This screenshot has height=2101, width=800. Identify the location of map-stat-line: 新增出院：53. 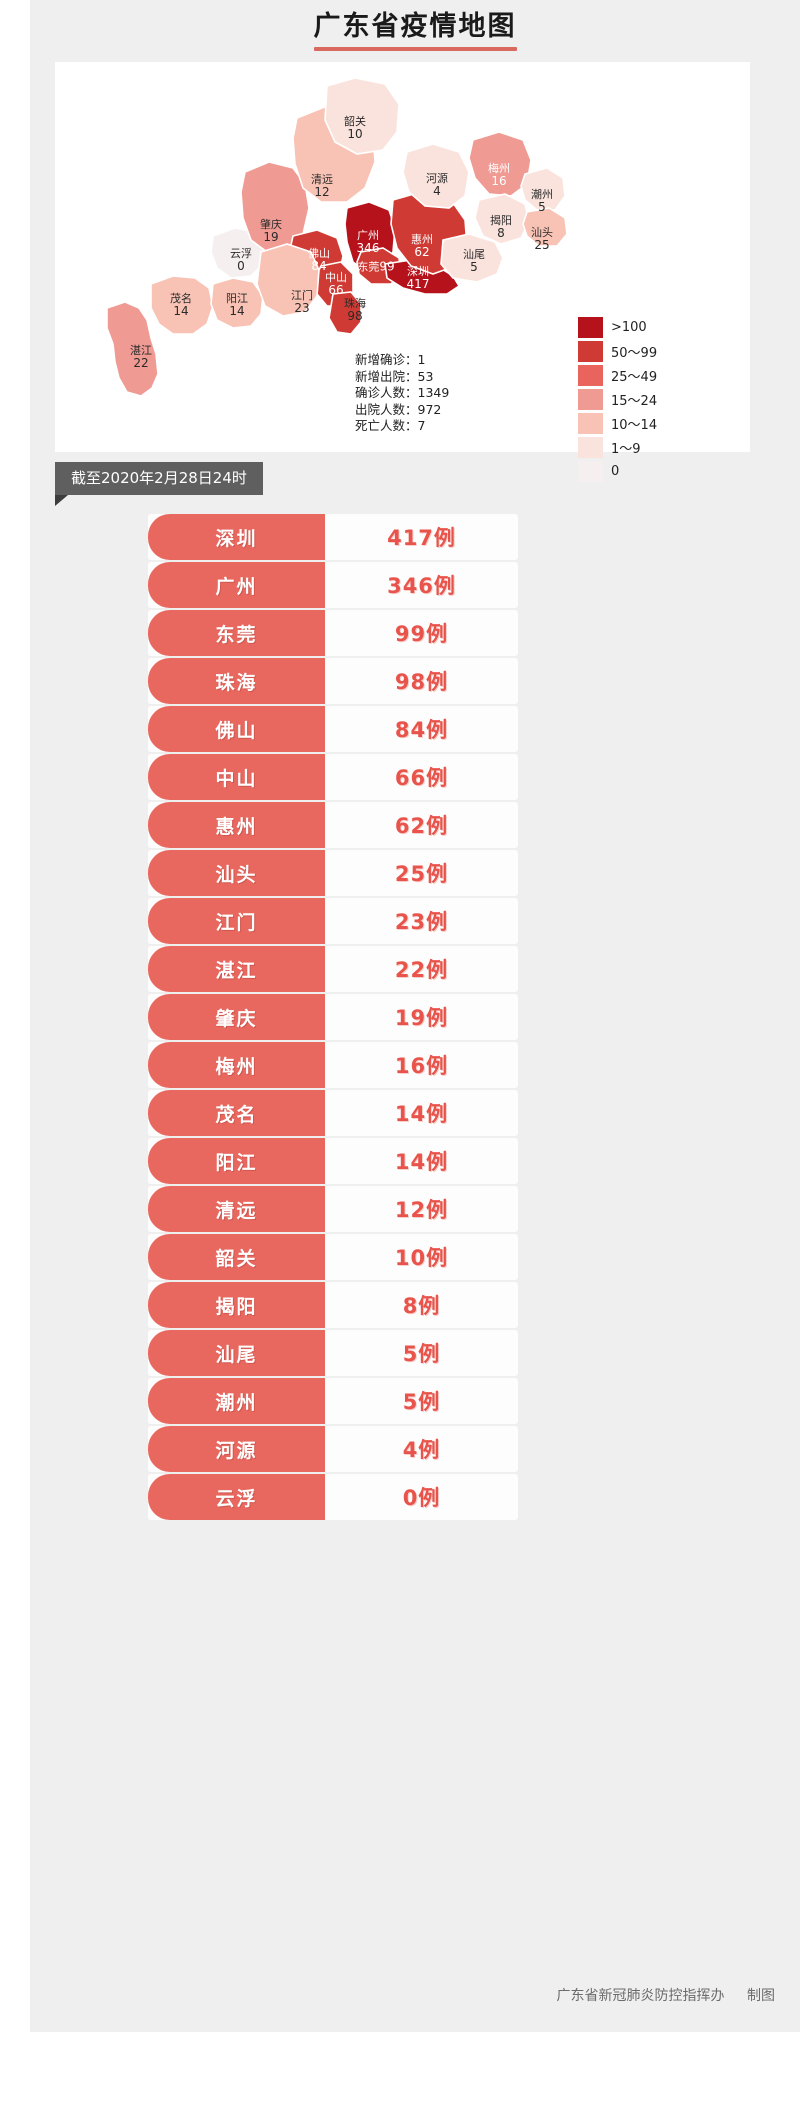
(394, 376).